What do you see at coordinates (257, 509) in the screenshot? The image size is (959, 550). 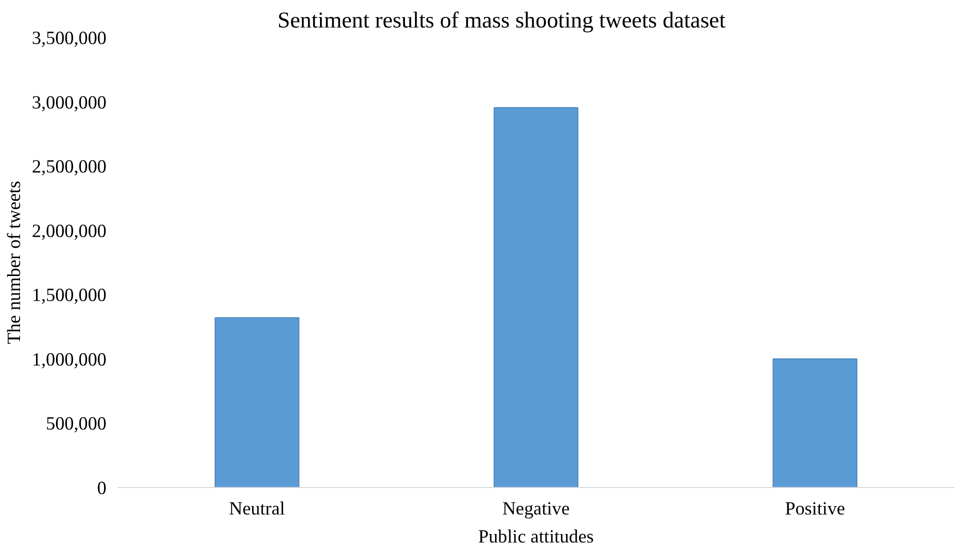 I see `x-tick-label: Neutral` at bounding box center [257, 509].